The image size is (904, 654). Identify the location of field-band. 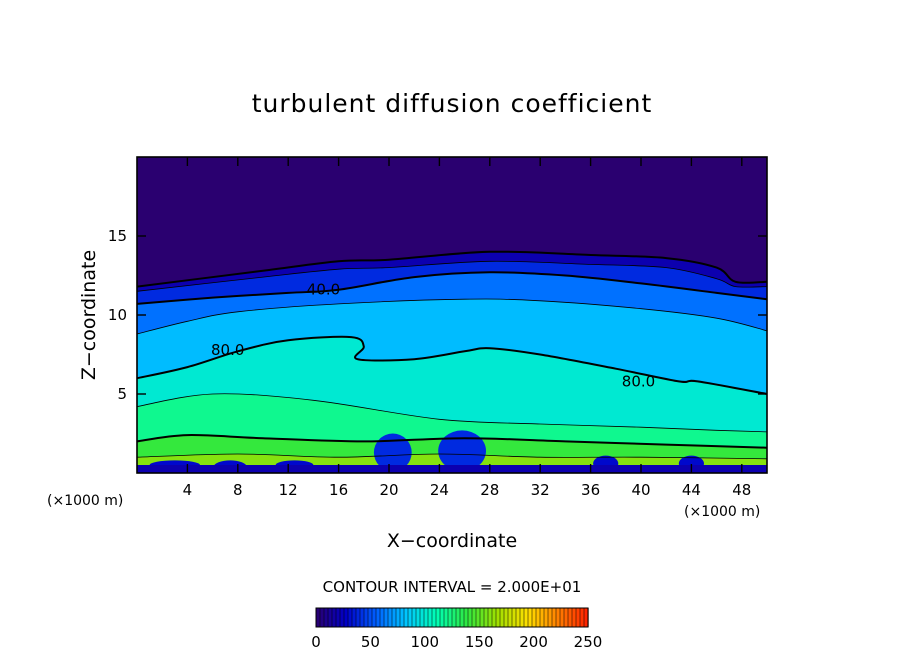
(452, 222).